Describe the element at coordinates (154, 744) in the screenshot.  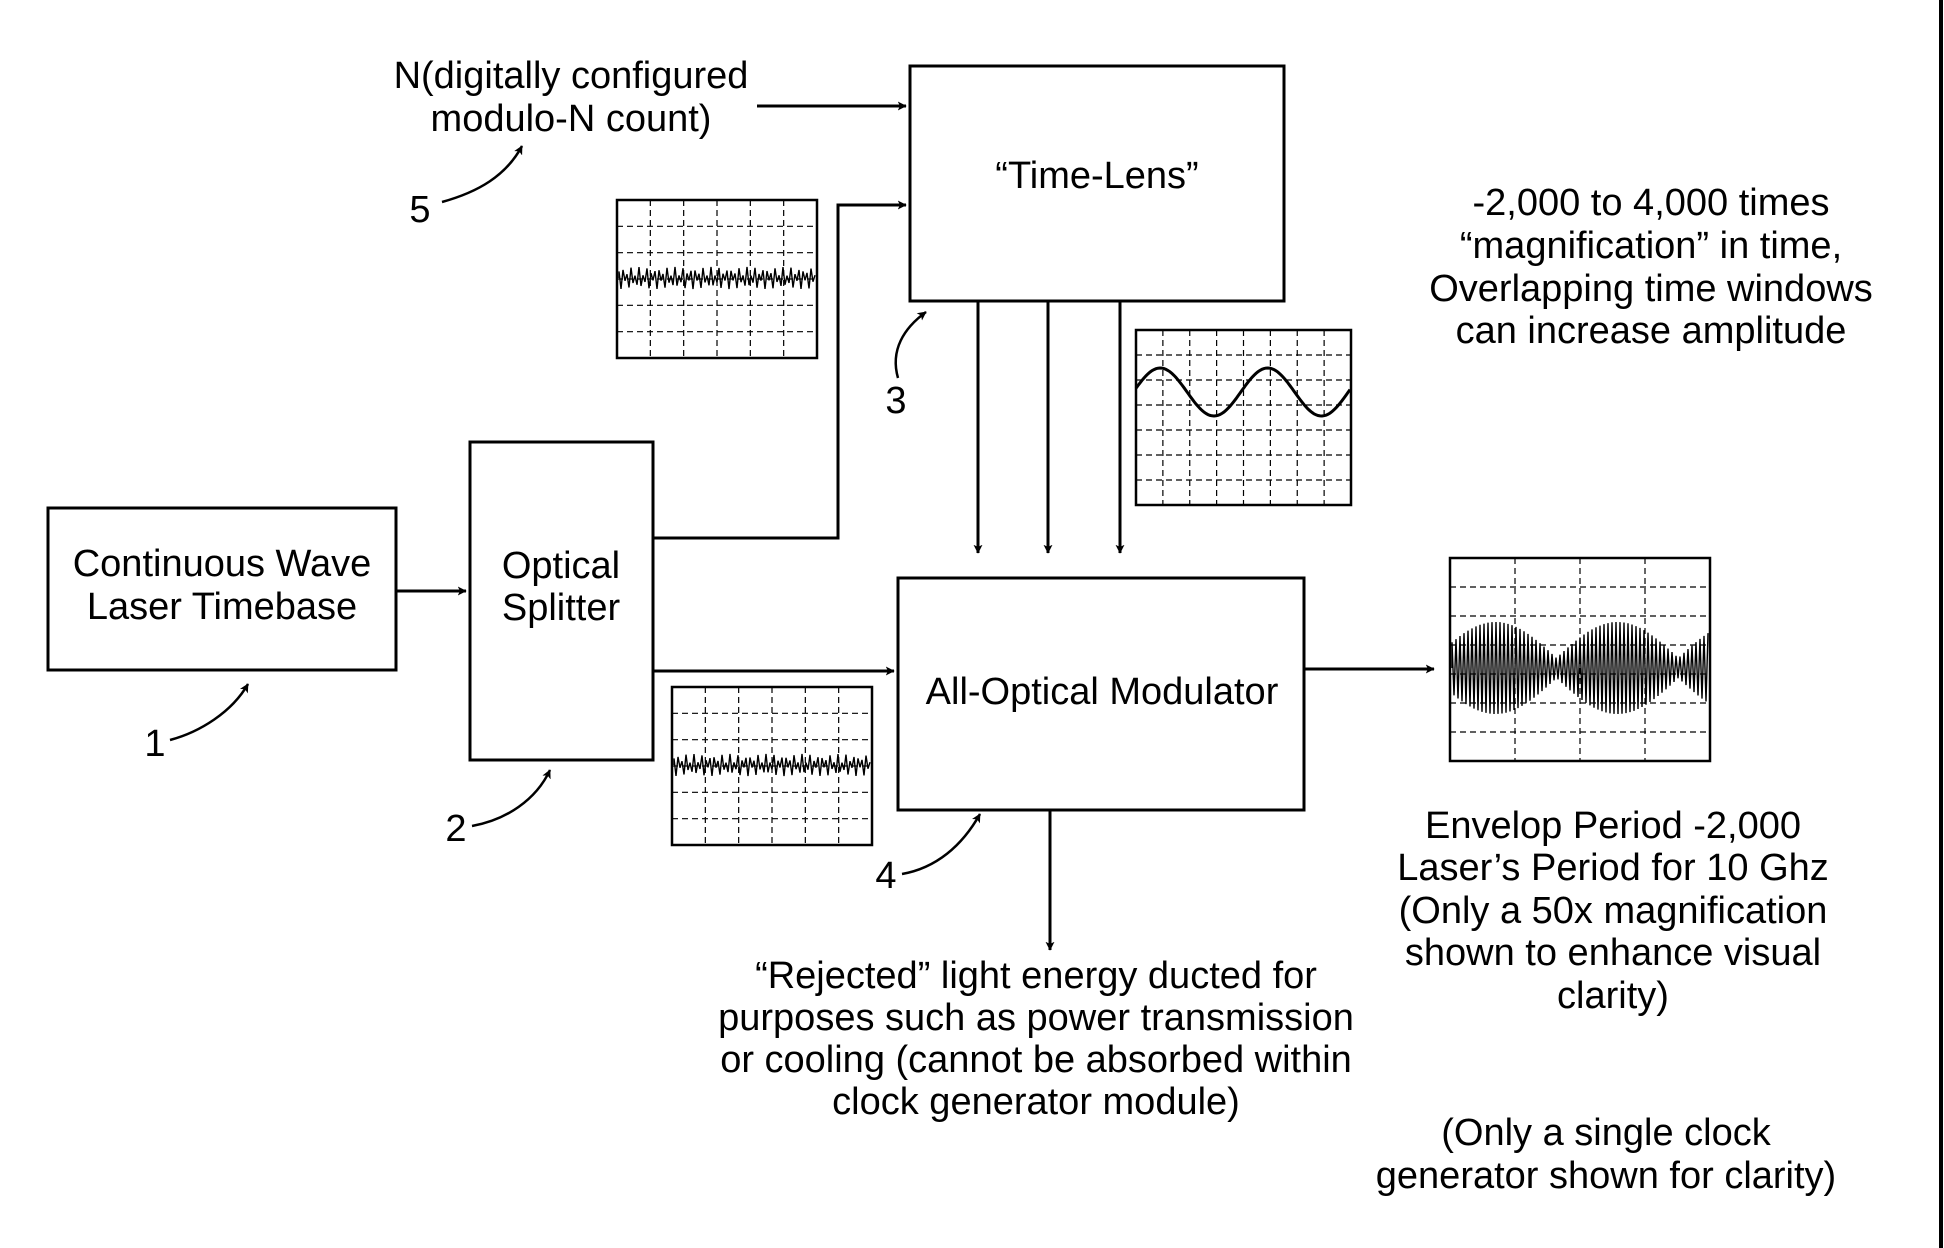
I see `ref-numeral-1: 1` at that location.